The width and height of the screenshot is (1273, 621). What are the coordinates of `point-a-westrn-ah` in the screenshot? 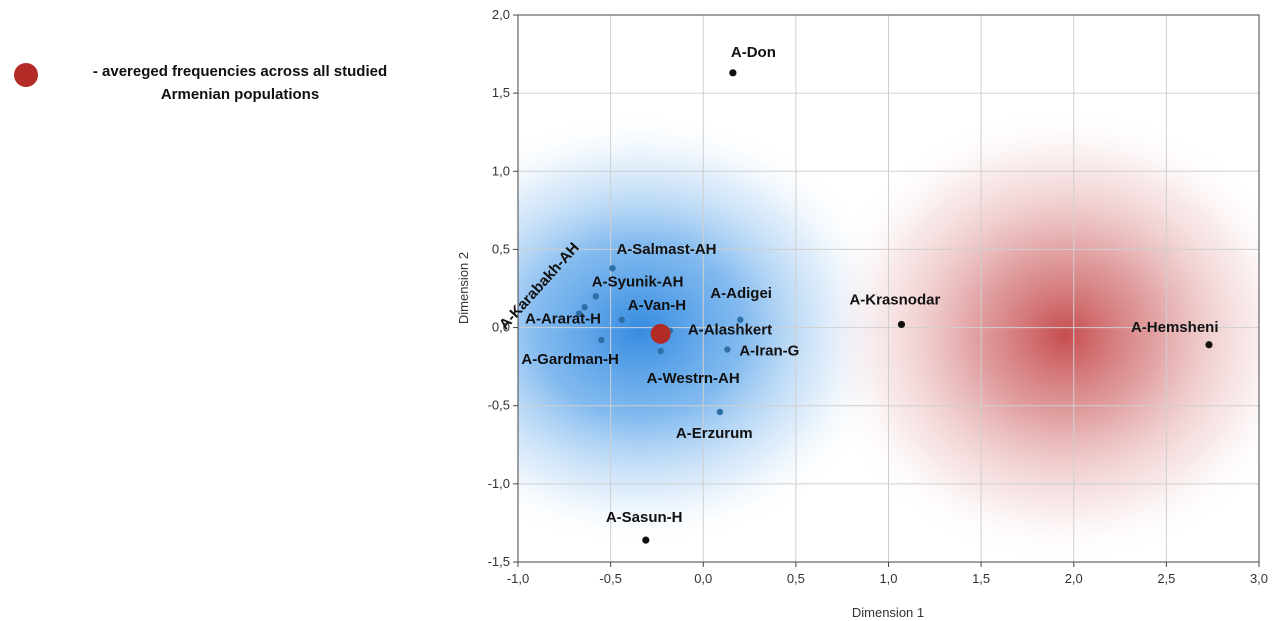 It's located at (660, 351).